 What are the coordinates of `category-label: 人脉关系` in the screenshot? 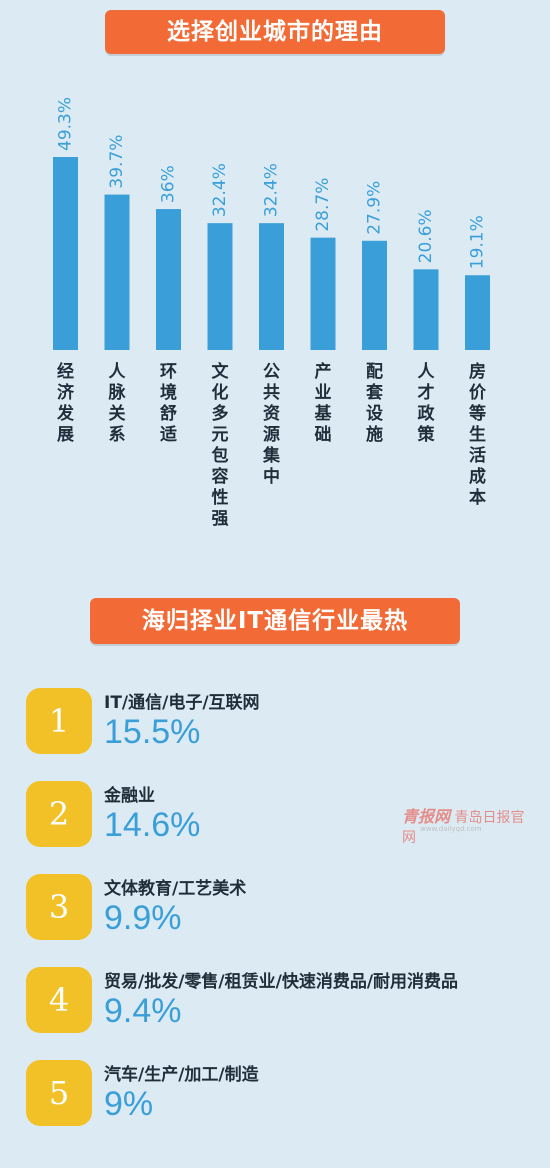 It's located at (117, 403).